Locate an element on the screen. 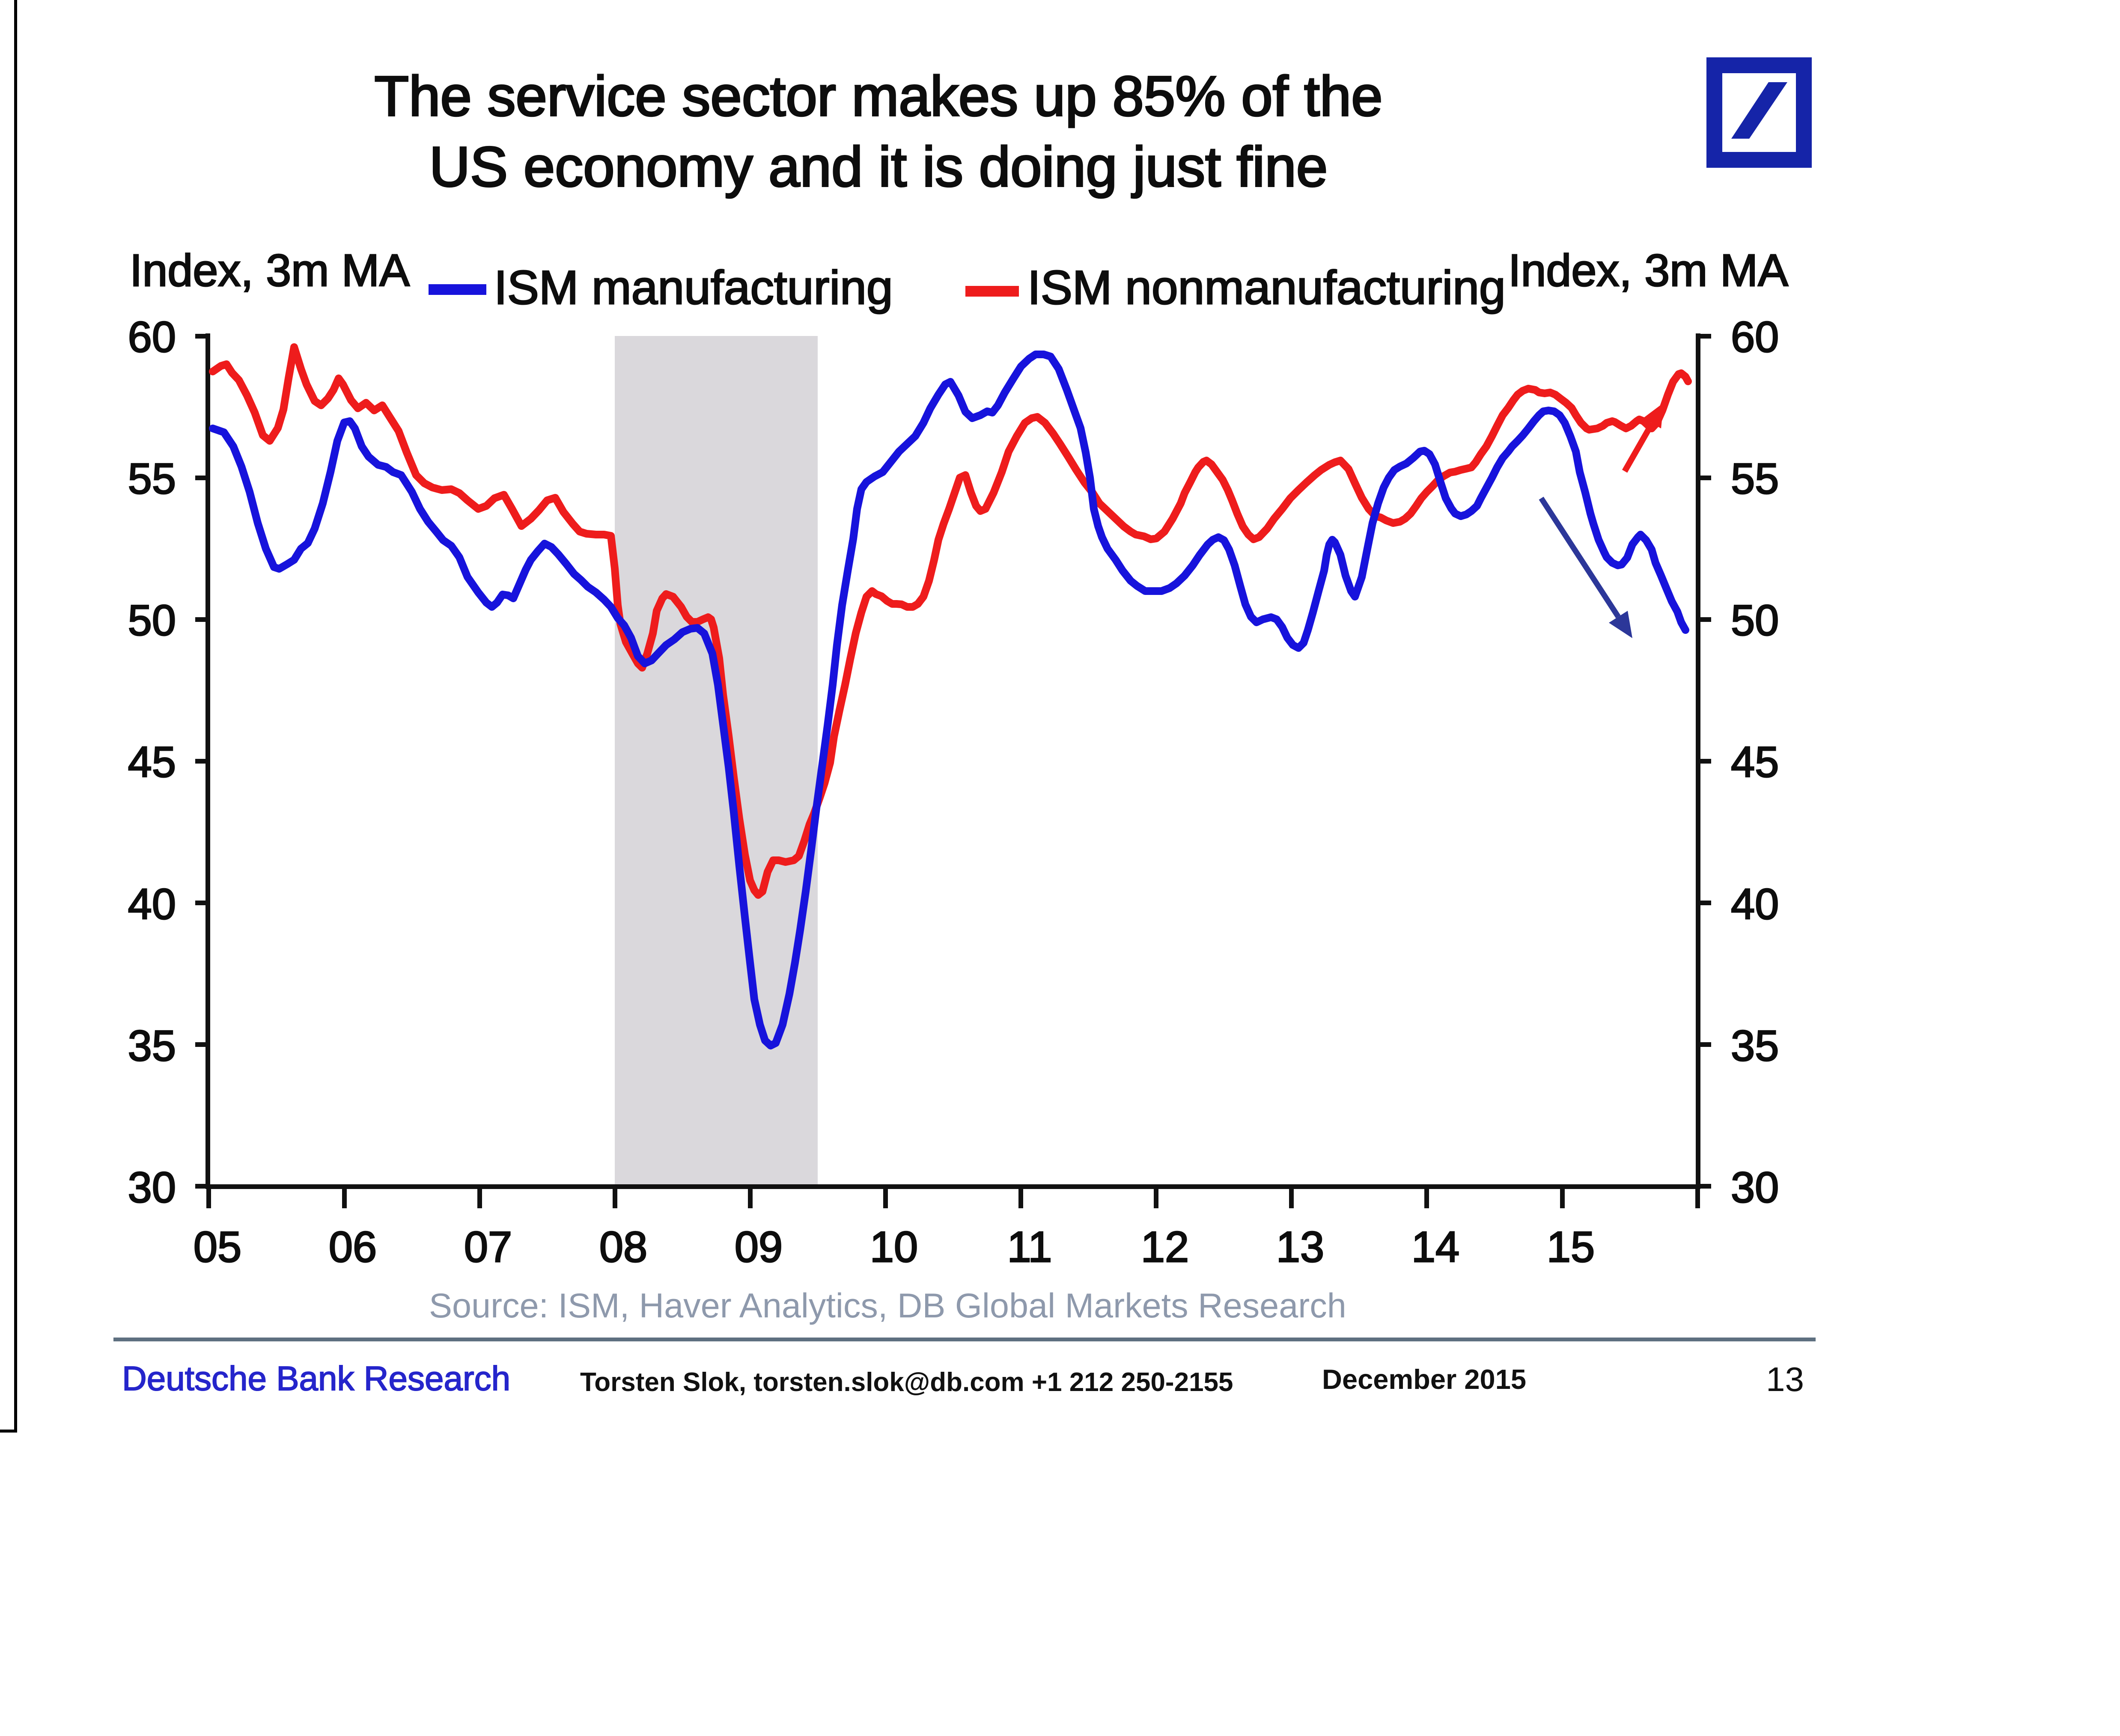 This screenshot has height=1736, width=2120. svg-text: 05 is located at coordinates (217, 1247).